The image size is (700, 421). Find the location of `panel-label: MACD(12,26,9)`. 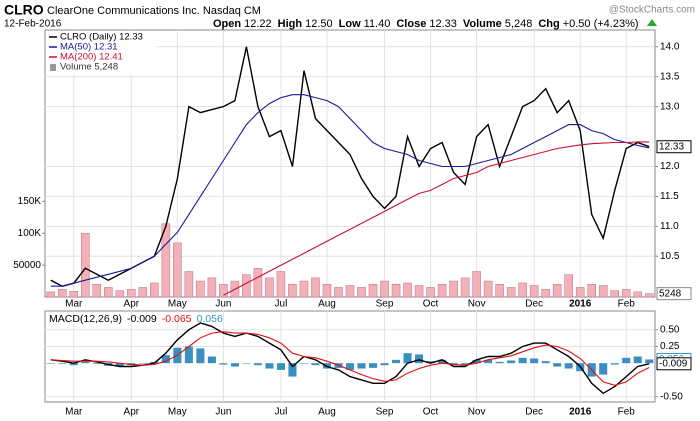

panel-label: MACD(12,26,9) is located at coordinates (85, 319).